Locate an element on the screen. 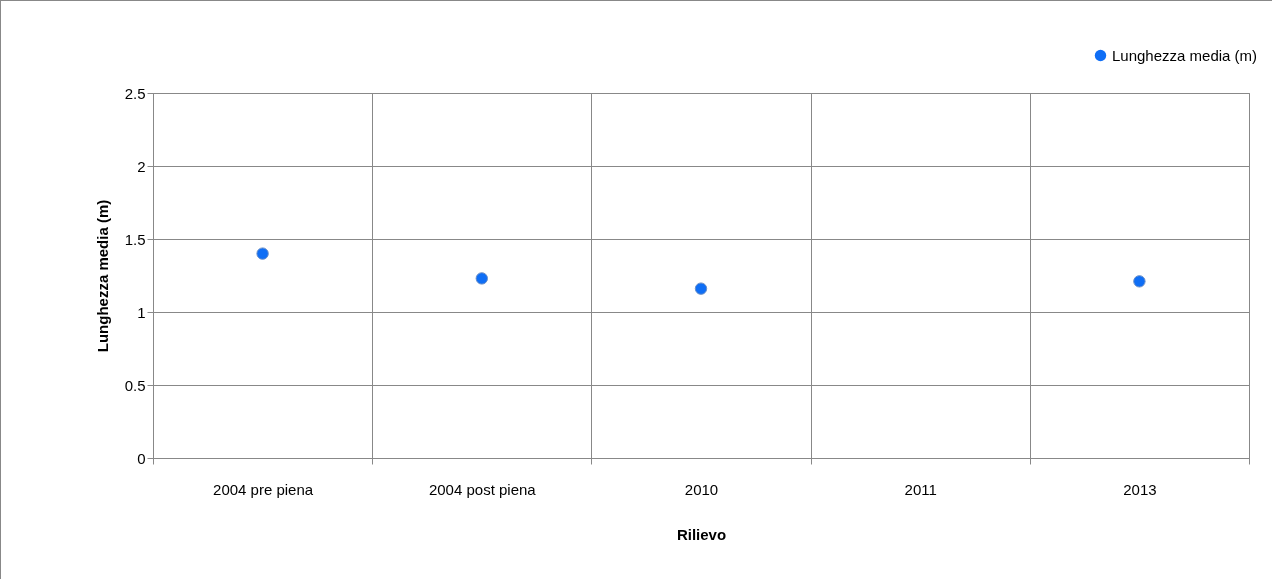  x-tick-label: 2004 post piena is located at coordinates (482, 489).